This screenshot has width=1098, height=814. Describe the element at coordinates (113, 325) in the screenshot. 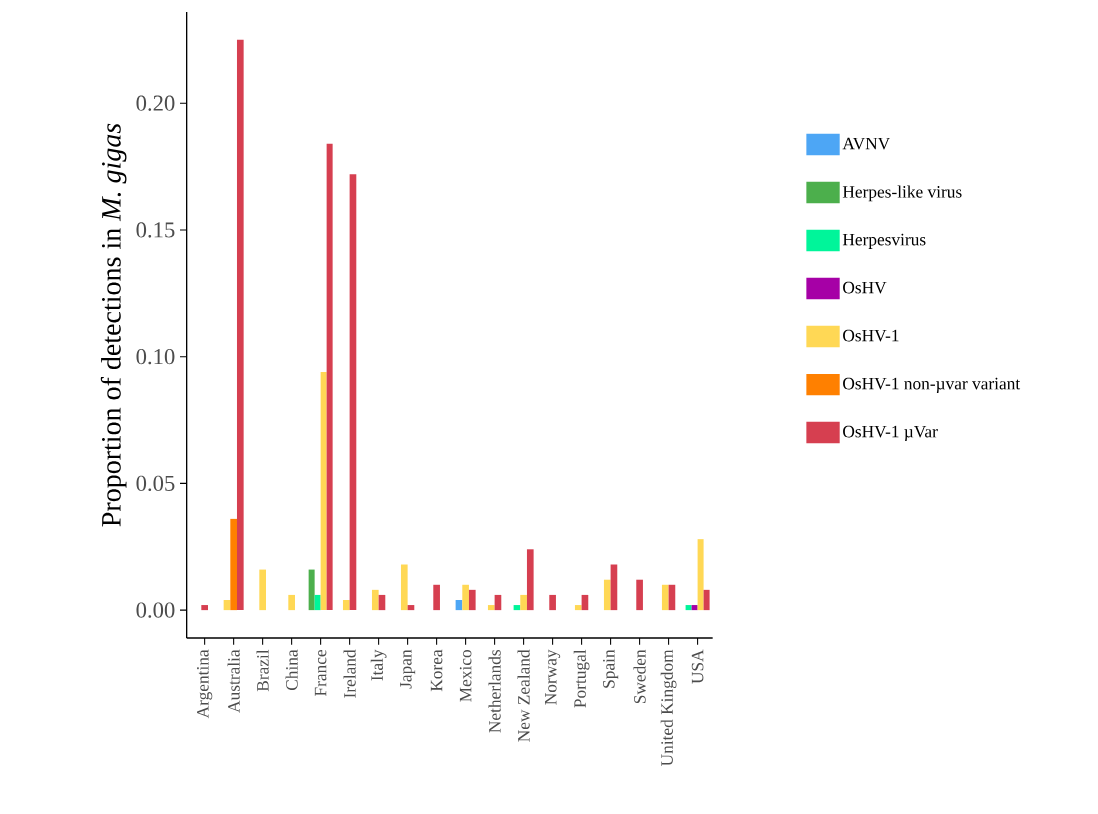

I see `y-axis-title: Proportion of detections in M. gigas` at that location.